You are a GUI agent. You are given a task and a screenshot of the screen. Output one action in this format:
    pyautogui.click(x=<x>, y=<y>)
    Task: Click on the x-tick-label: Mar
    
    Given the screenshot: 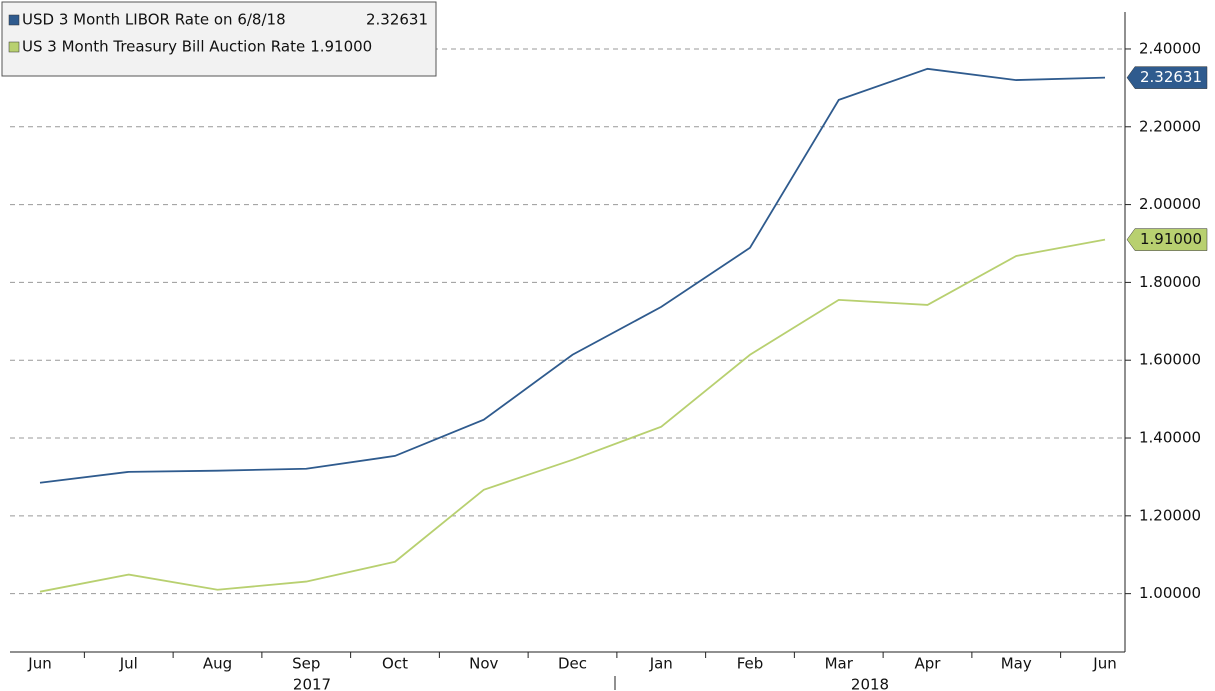 What is the action you would take?
    pyautogui.click(x=839, y=664)
    